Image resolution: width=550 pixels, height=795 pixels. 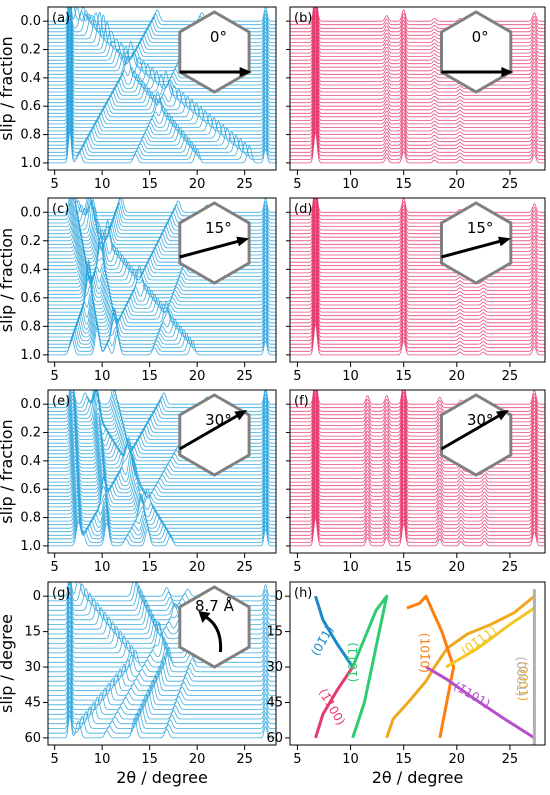 I want to click on arrow-head, so click(x=245, y=72).